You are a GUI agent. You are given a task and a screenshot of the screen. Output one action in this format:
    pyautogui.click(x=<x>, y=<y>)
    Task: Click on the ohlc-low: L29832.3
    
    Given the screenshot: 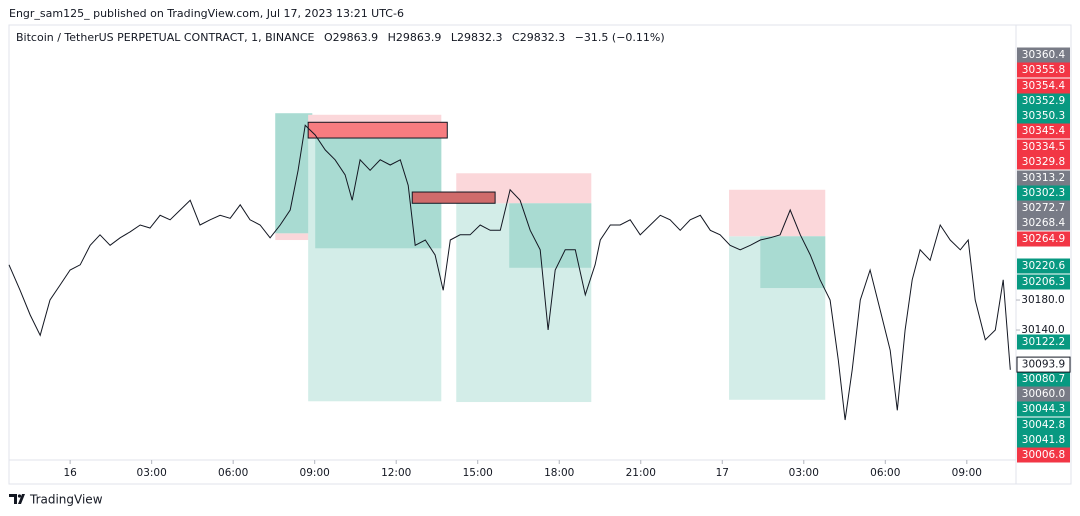 What is the action you would take?
    pyautogui.click(x=477, y=37)
    